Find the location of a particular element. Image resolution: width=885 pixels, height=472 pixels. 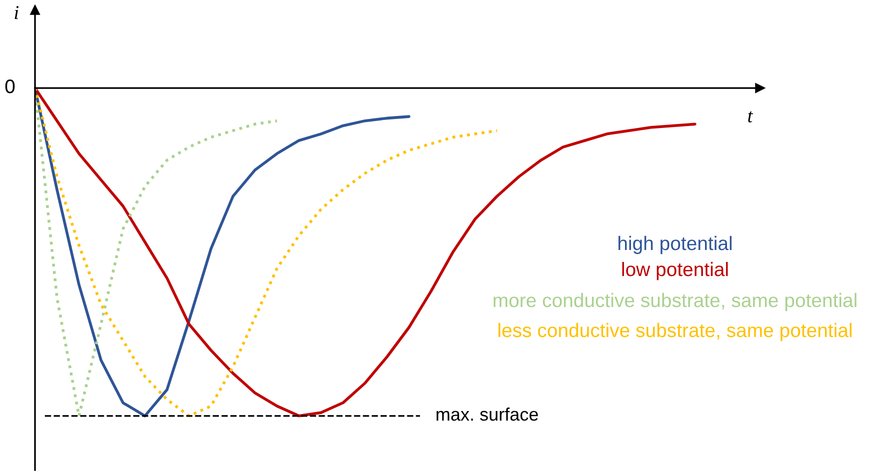

text: 0 is located at coordinates (10, 86).